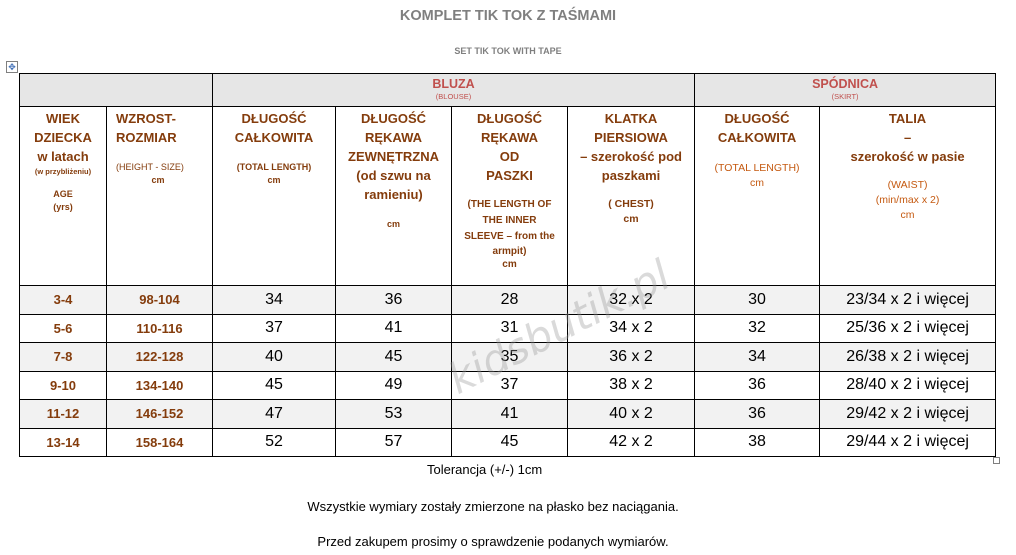 The width and height of the screenshot is (1016, 555). What do you see at coordinates (453, 96) in the screenshot?
I see `group-sublabel: (BLOUSE)` at bounding box center [453, 96].